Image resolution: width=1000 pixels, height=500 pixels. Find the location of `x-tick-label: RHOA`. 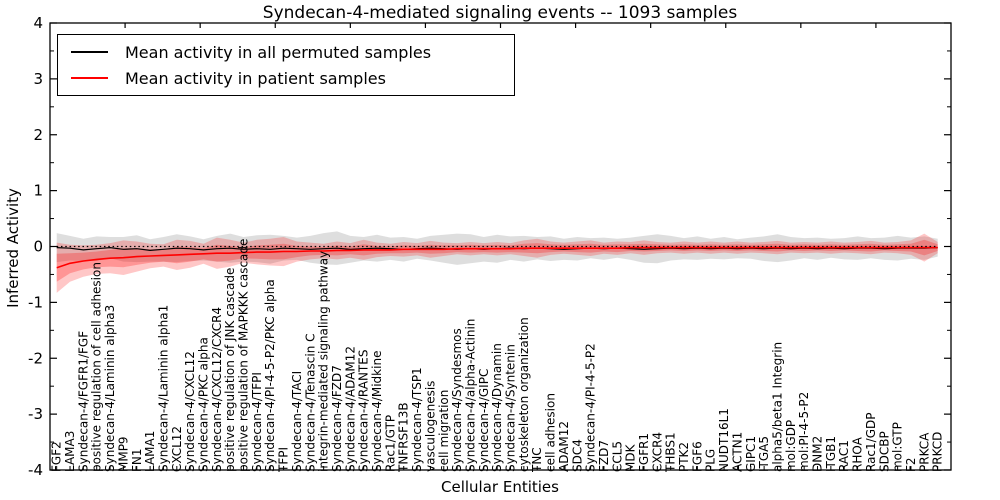

x-tick-label: RHOA is located at coordinates (858, 454).